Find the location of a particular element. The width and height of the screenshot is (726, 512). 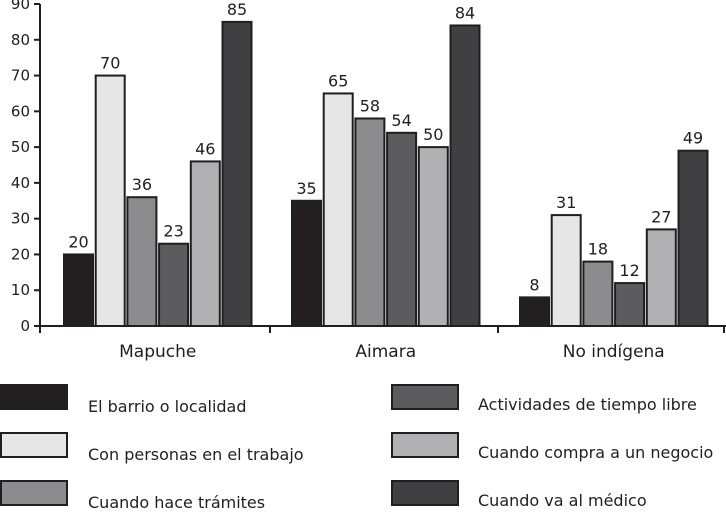

bar-value-label: 31 is located at coordinates (566, 202).